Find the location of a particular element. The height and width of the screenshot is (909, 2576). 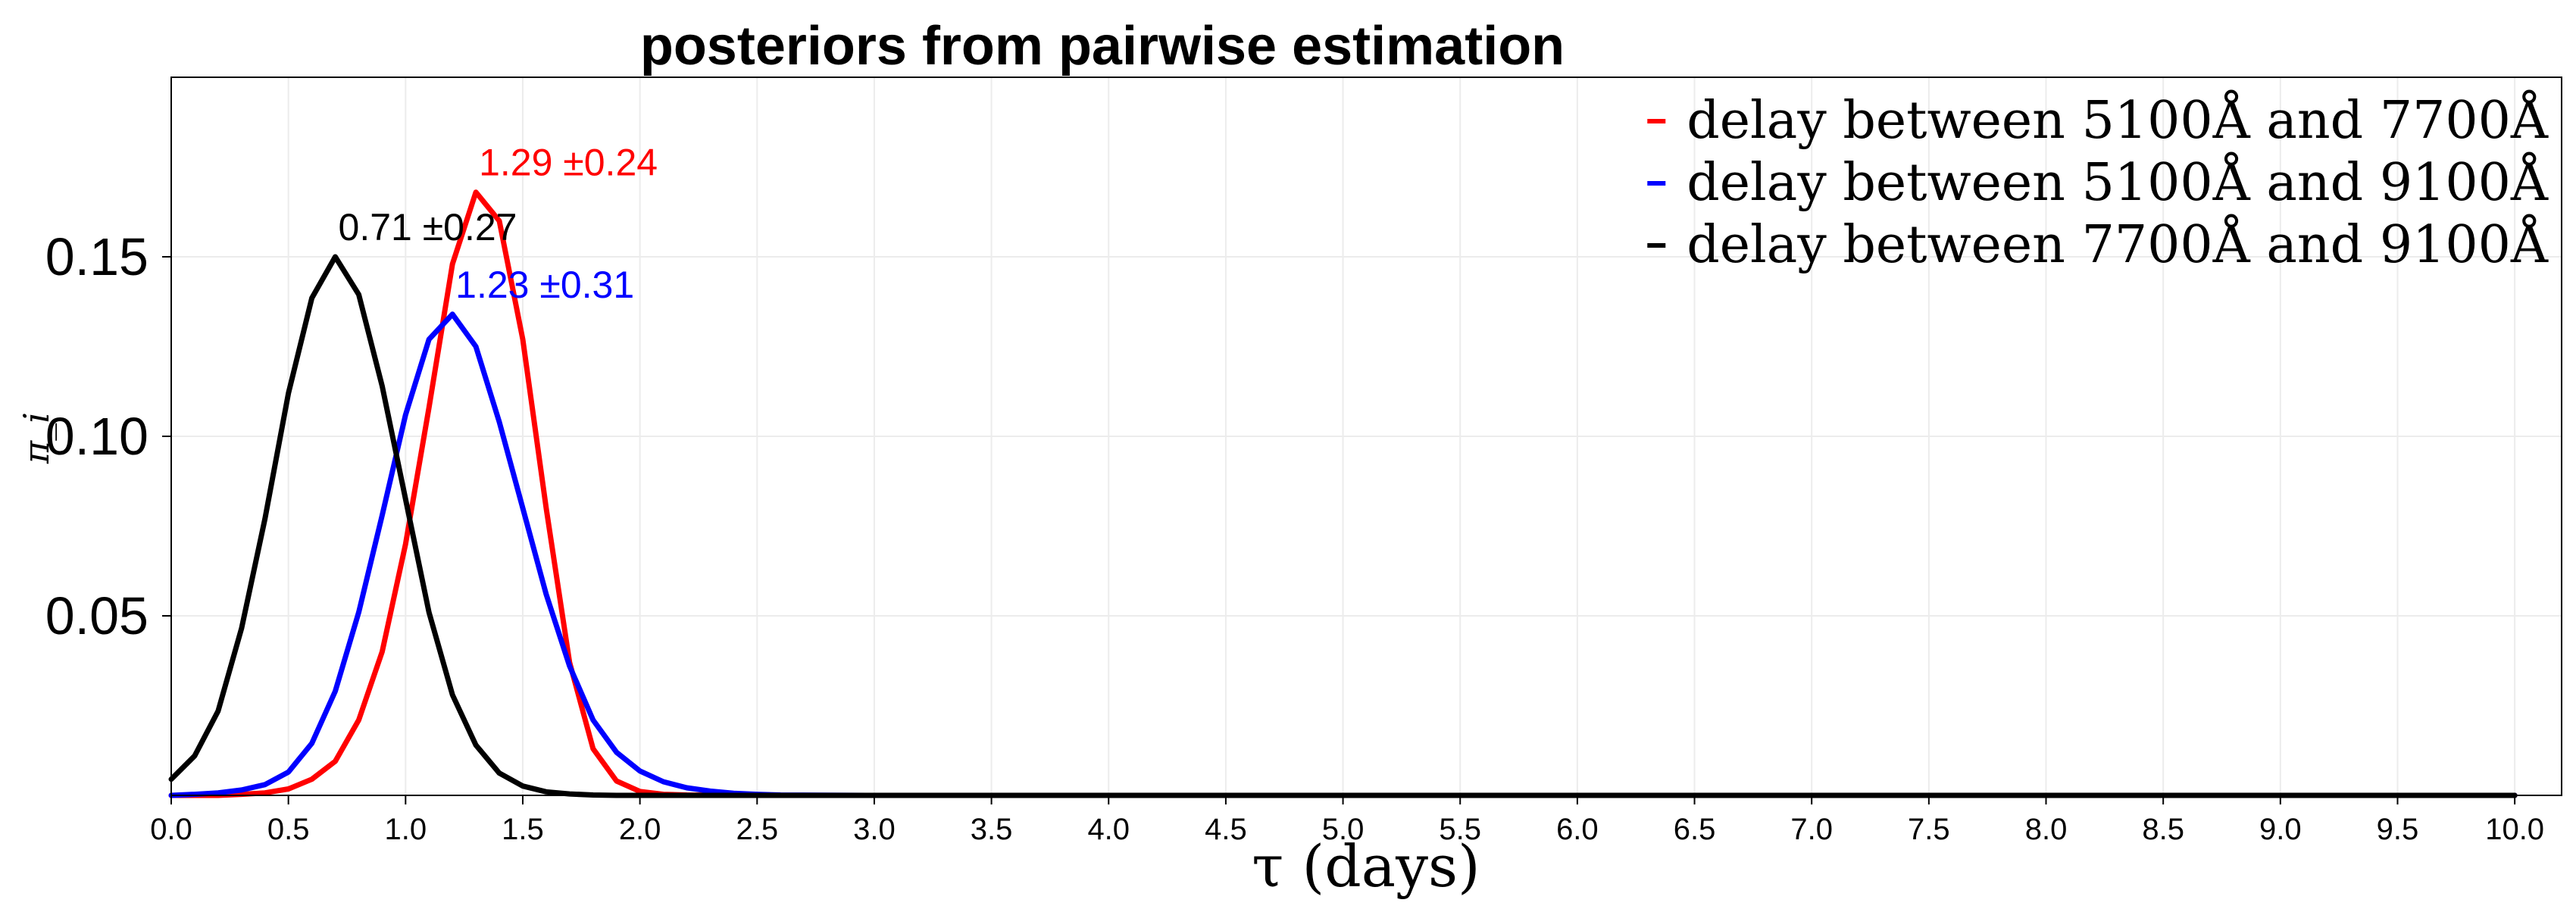

annotations: 1.29 ±0.24 1.23 ±0.31 0.71 ±0.27 is located at coordinates (498, 224).